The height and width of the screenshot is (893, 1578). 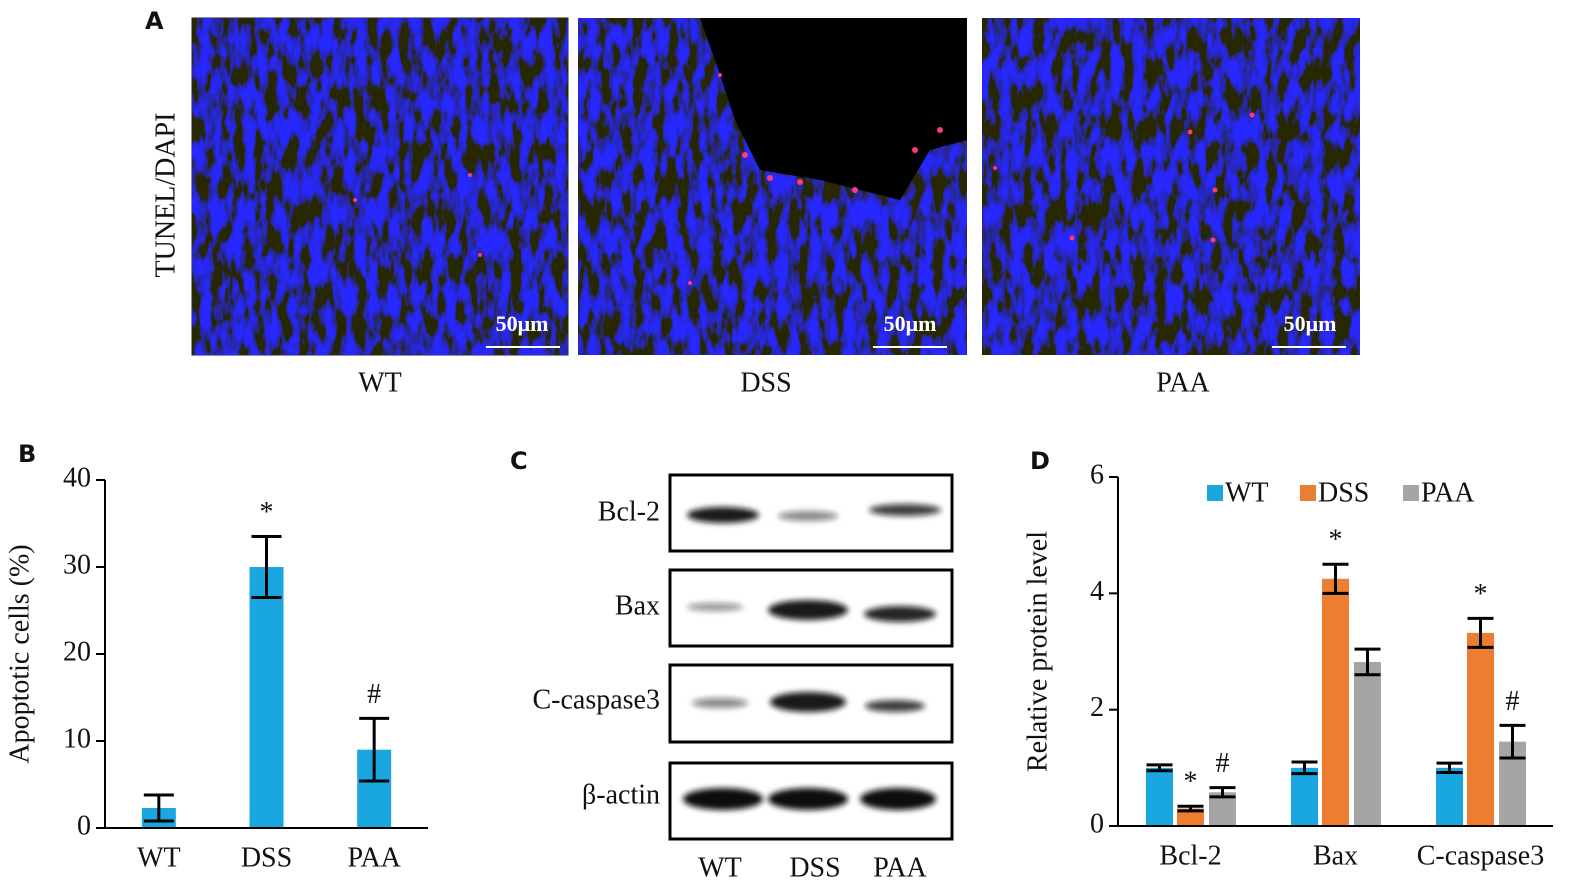 I want to click on lane-label: WT, so click(x=720, y=867).